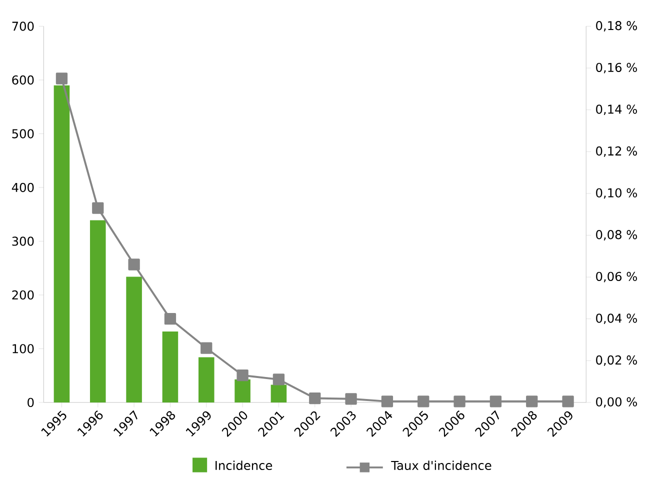 This screenshot has width=649, height=481. What do you see at coordinates (616, 26) in the screenshot?
I see `y2-tick-label: 0,18 %` at bounding box center [616, 26].